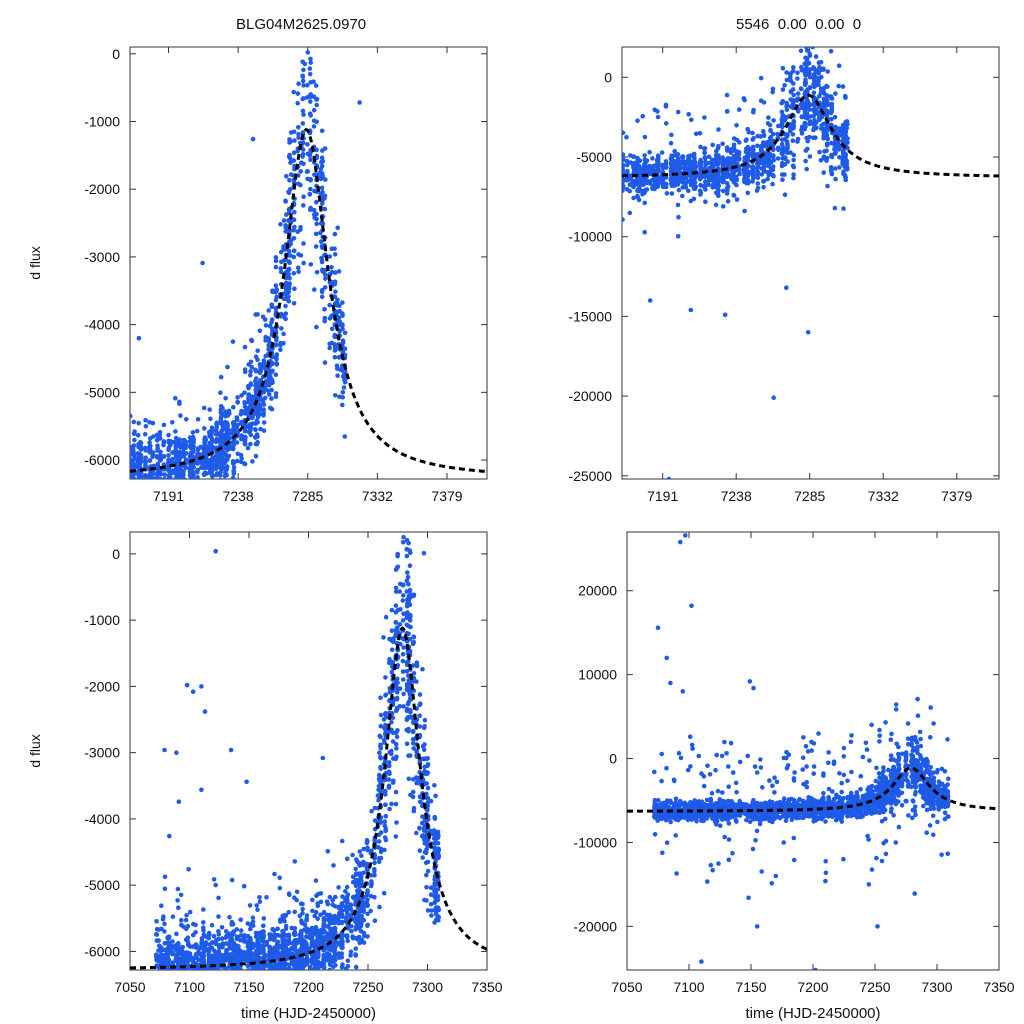 The width and height of the screenshot is (1024, 1024). What do you see at coordinates (307, 496) in the screenshot?
I see `x-tick-label: 7285` at bounding box center [307, 496].